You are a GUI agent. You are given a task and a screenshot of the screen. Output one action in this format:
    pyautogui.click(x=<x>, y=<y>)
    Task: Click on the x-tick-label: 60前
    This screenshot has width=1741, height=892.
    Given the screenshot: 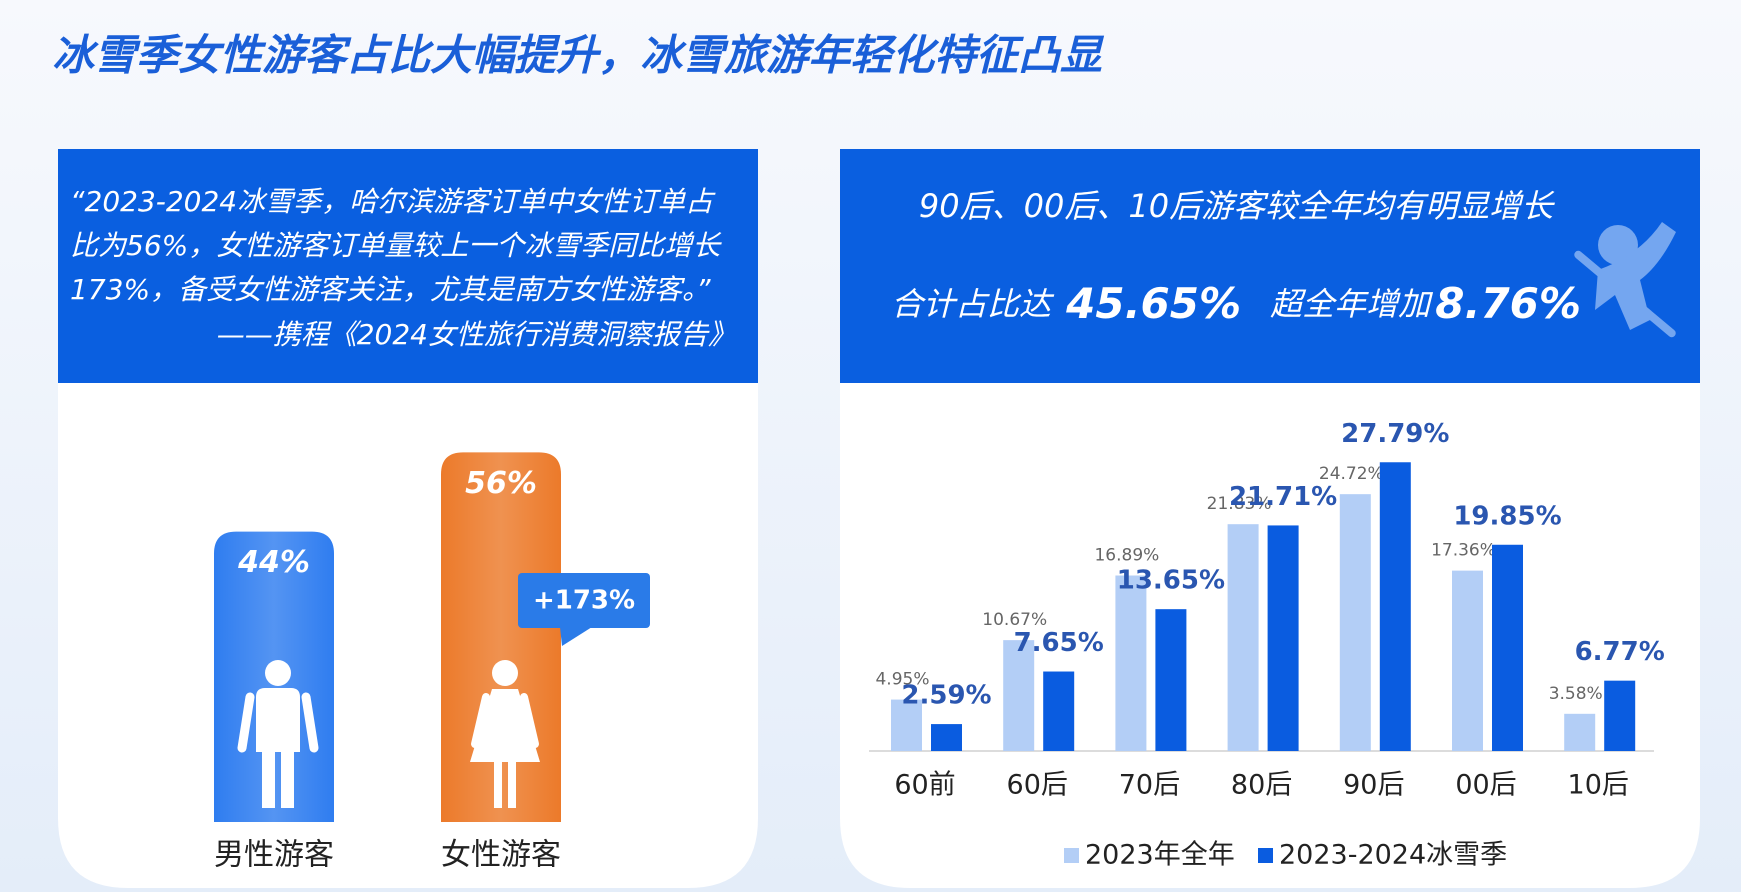 What is the action you would take?
    pyautogui.click(x=924, y=785)
    